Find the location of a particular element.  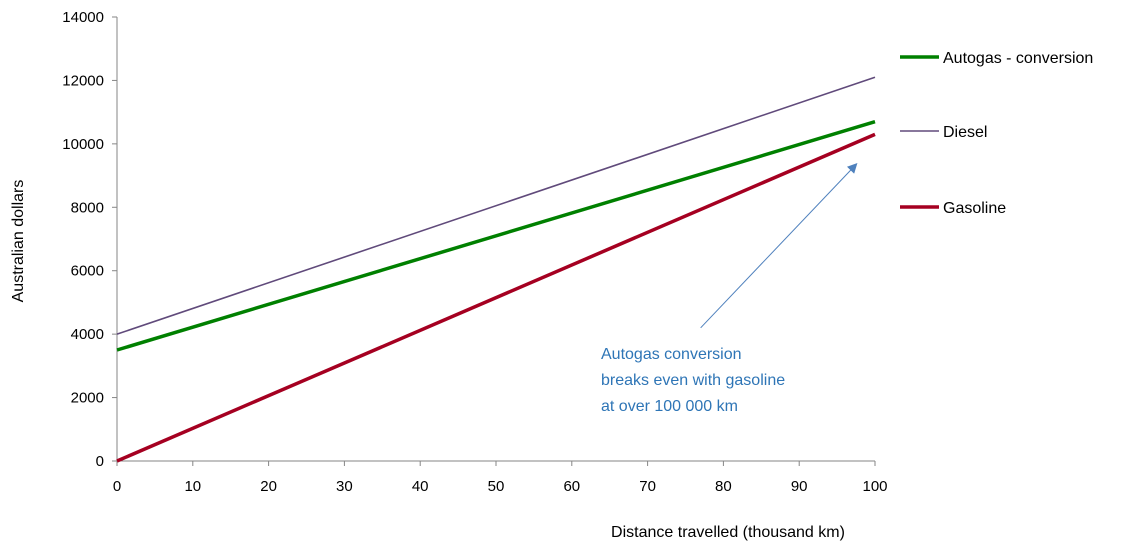

legend: Autogas - conversion Diesel Gasoline is located at coordinates (996, 133).